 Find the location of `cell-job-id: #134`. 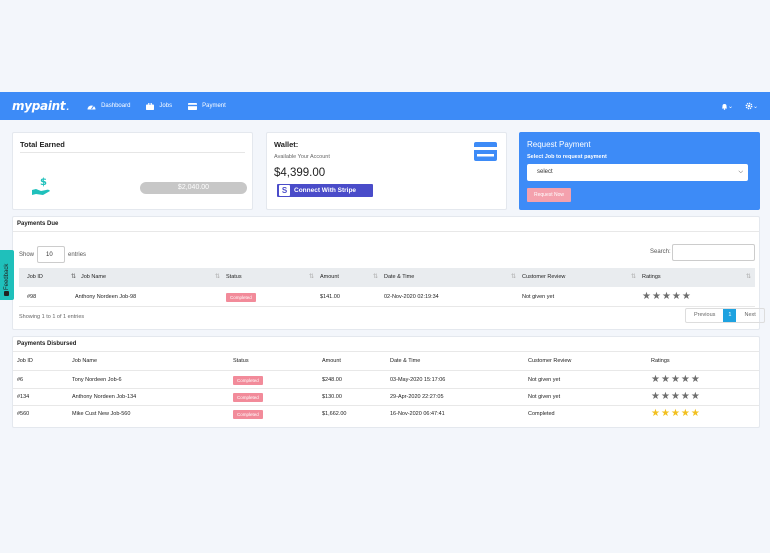

cell-job-id: #134 is located at coordinates (23, 397).